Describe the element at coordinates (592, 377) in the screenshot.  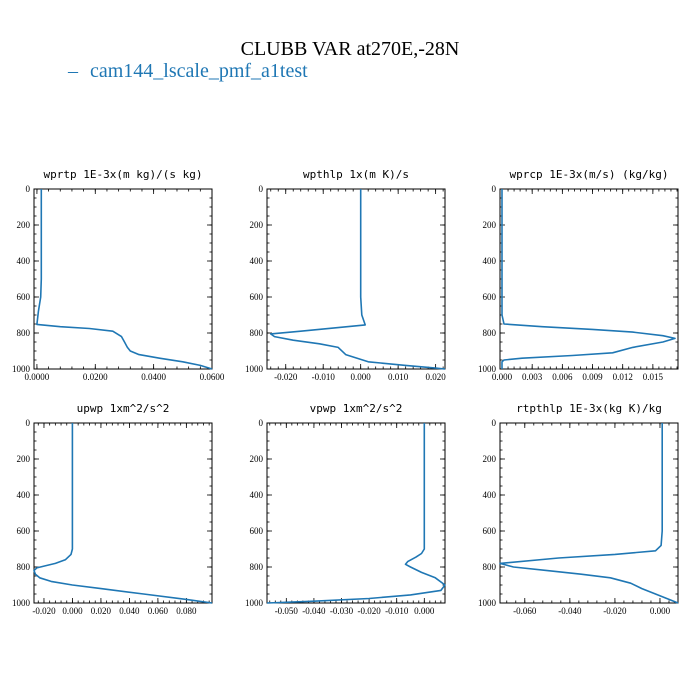
I see `x-tick-label: 0.009` at that location.